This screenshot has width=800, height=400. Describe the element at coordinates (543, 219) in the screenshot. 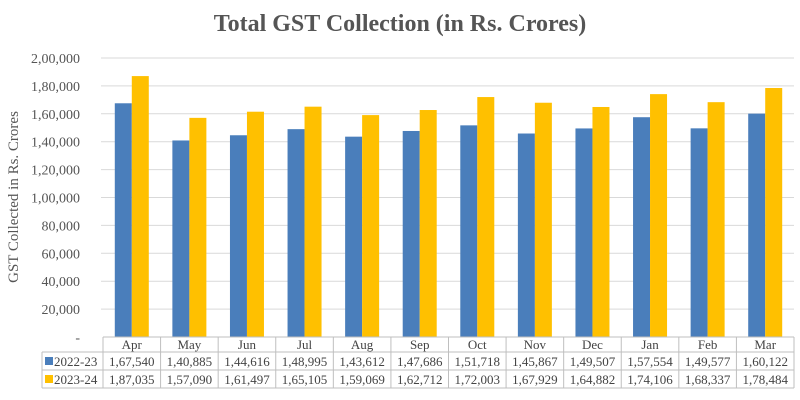

I see `bar-2023-24-Nov` at that location.